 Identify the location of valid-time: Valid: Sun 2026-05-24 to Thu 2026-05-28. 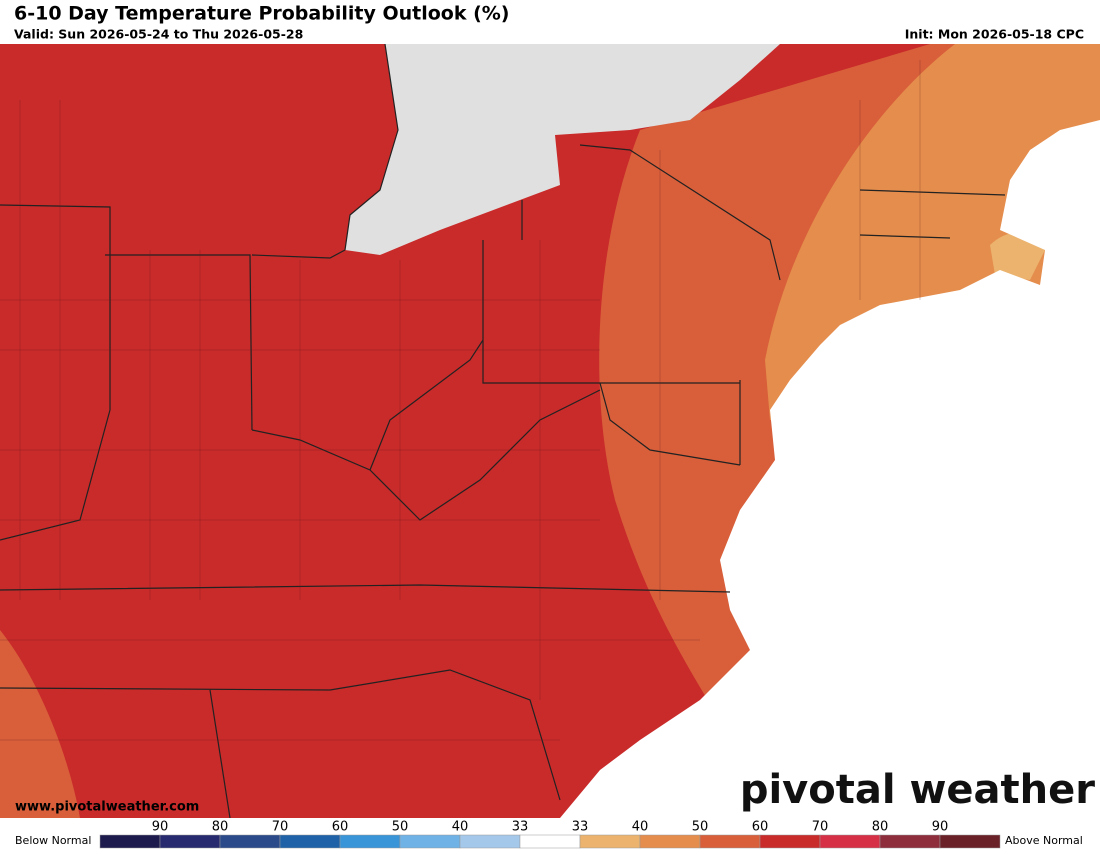
(158, 34).